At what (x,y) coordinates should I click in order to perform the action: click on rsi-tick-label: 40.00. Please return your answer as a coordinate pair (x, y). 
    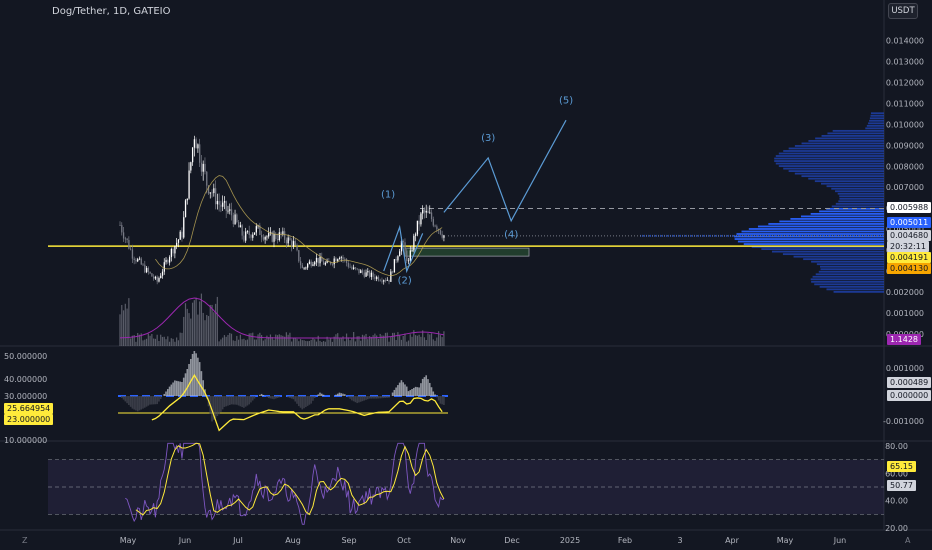
    Looking at the image, I should click on (896, 501).